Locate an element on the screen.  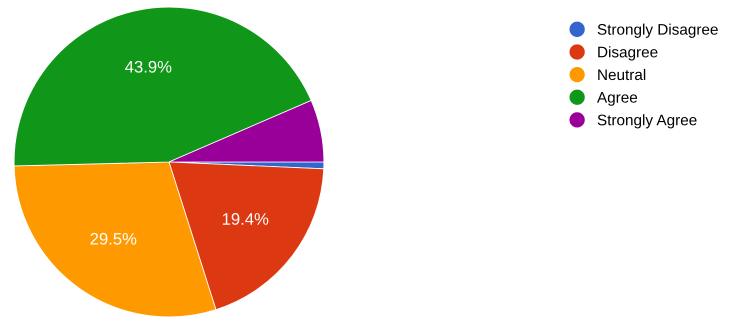
data-label: 43.9% is located at coordinates (148, 66).